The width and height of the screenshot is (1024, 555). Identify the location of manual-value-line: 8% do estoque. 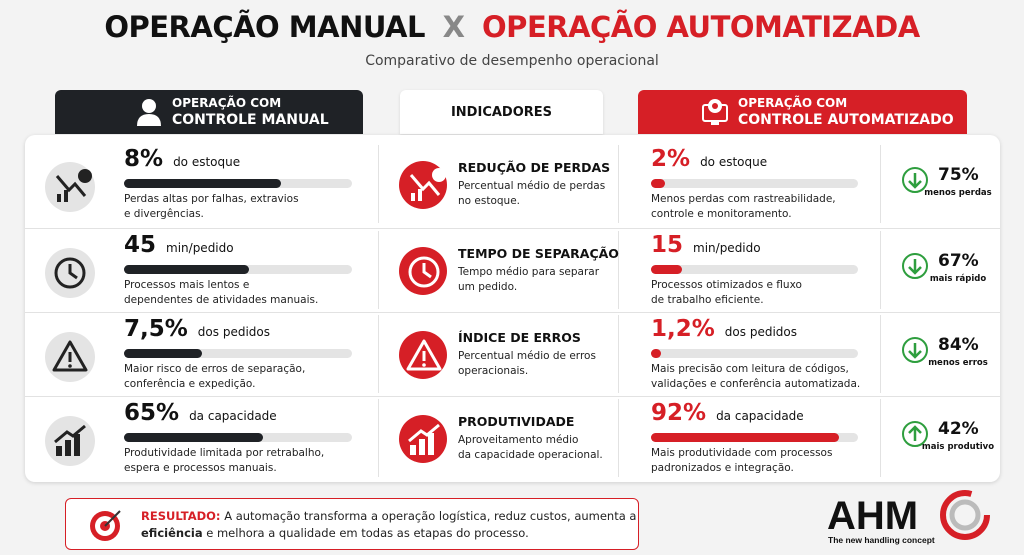
(182, 159).